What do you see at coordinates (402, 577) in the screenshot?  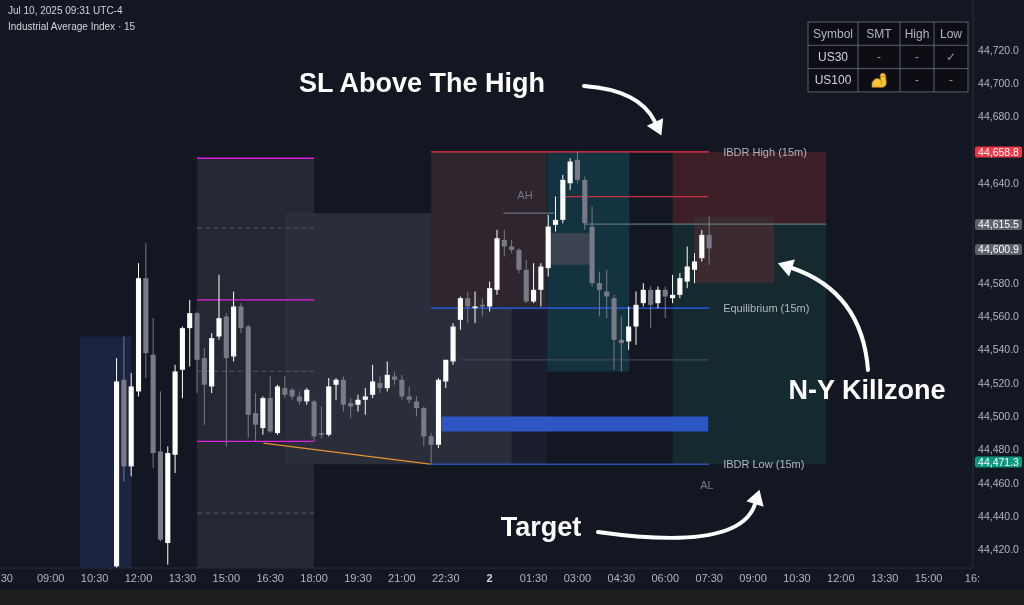 I see `x-tick-label: 21:00` at bounding box center [402, 577].